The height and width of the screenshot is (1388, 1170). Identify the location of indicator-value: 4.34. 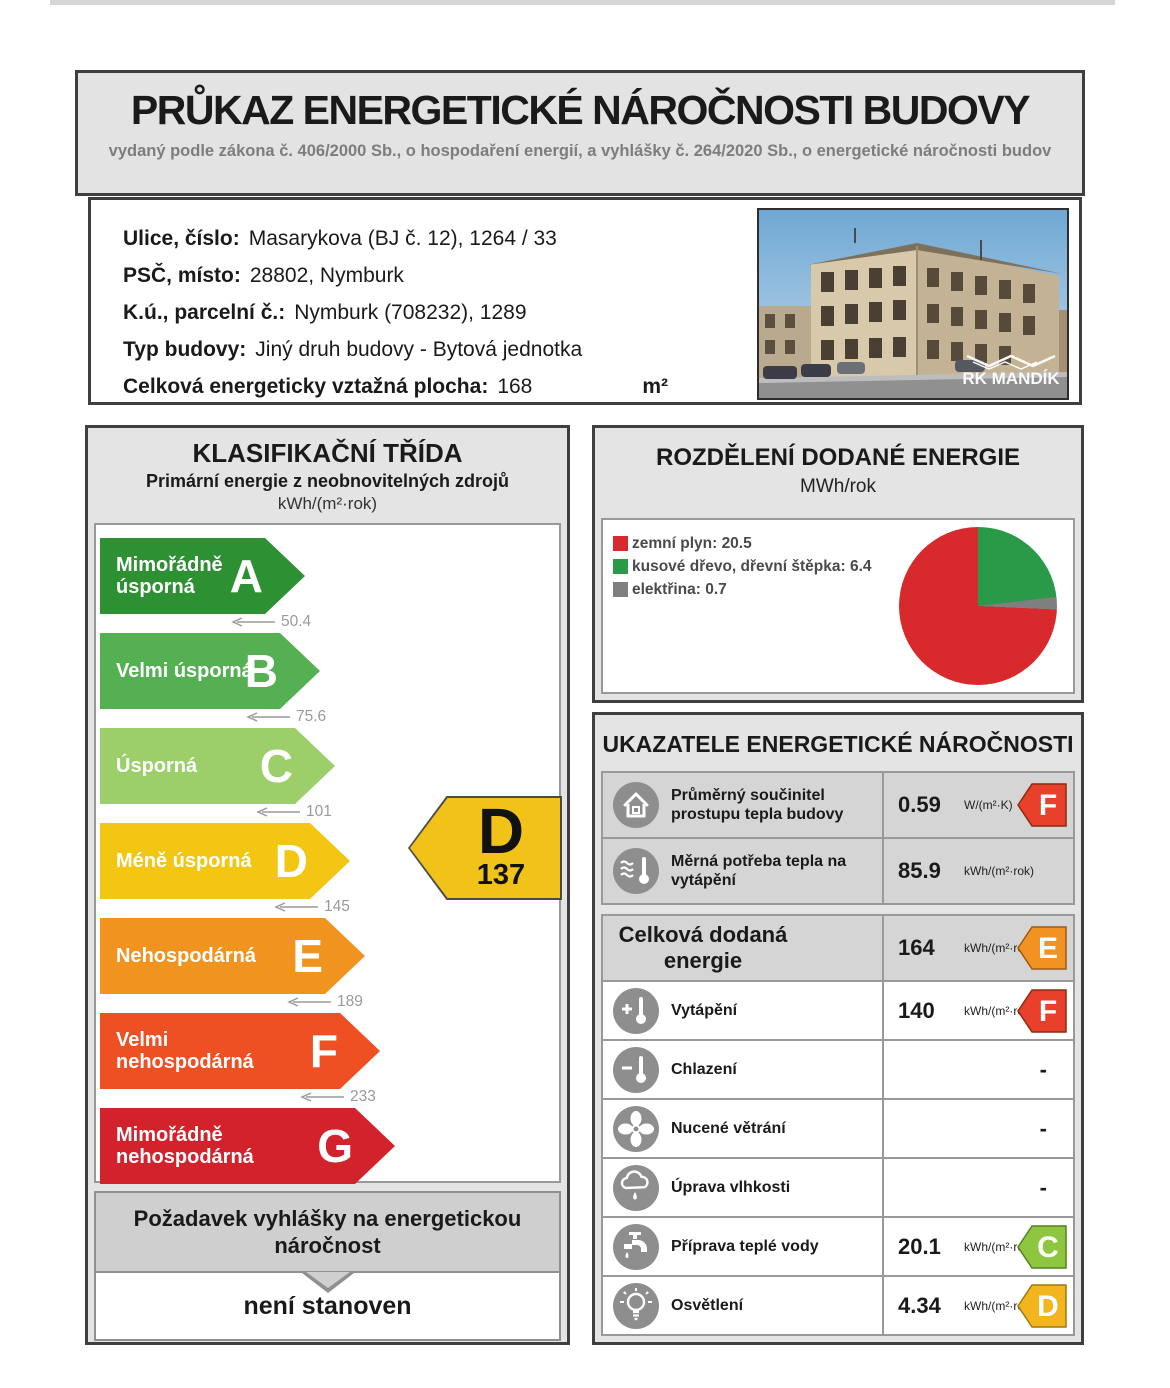
(919, 1305).